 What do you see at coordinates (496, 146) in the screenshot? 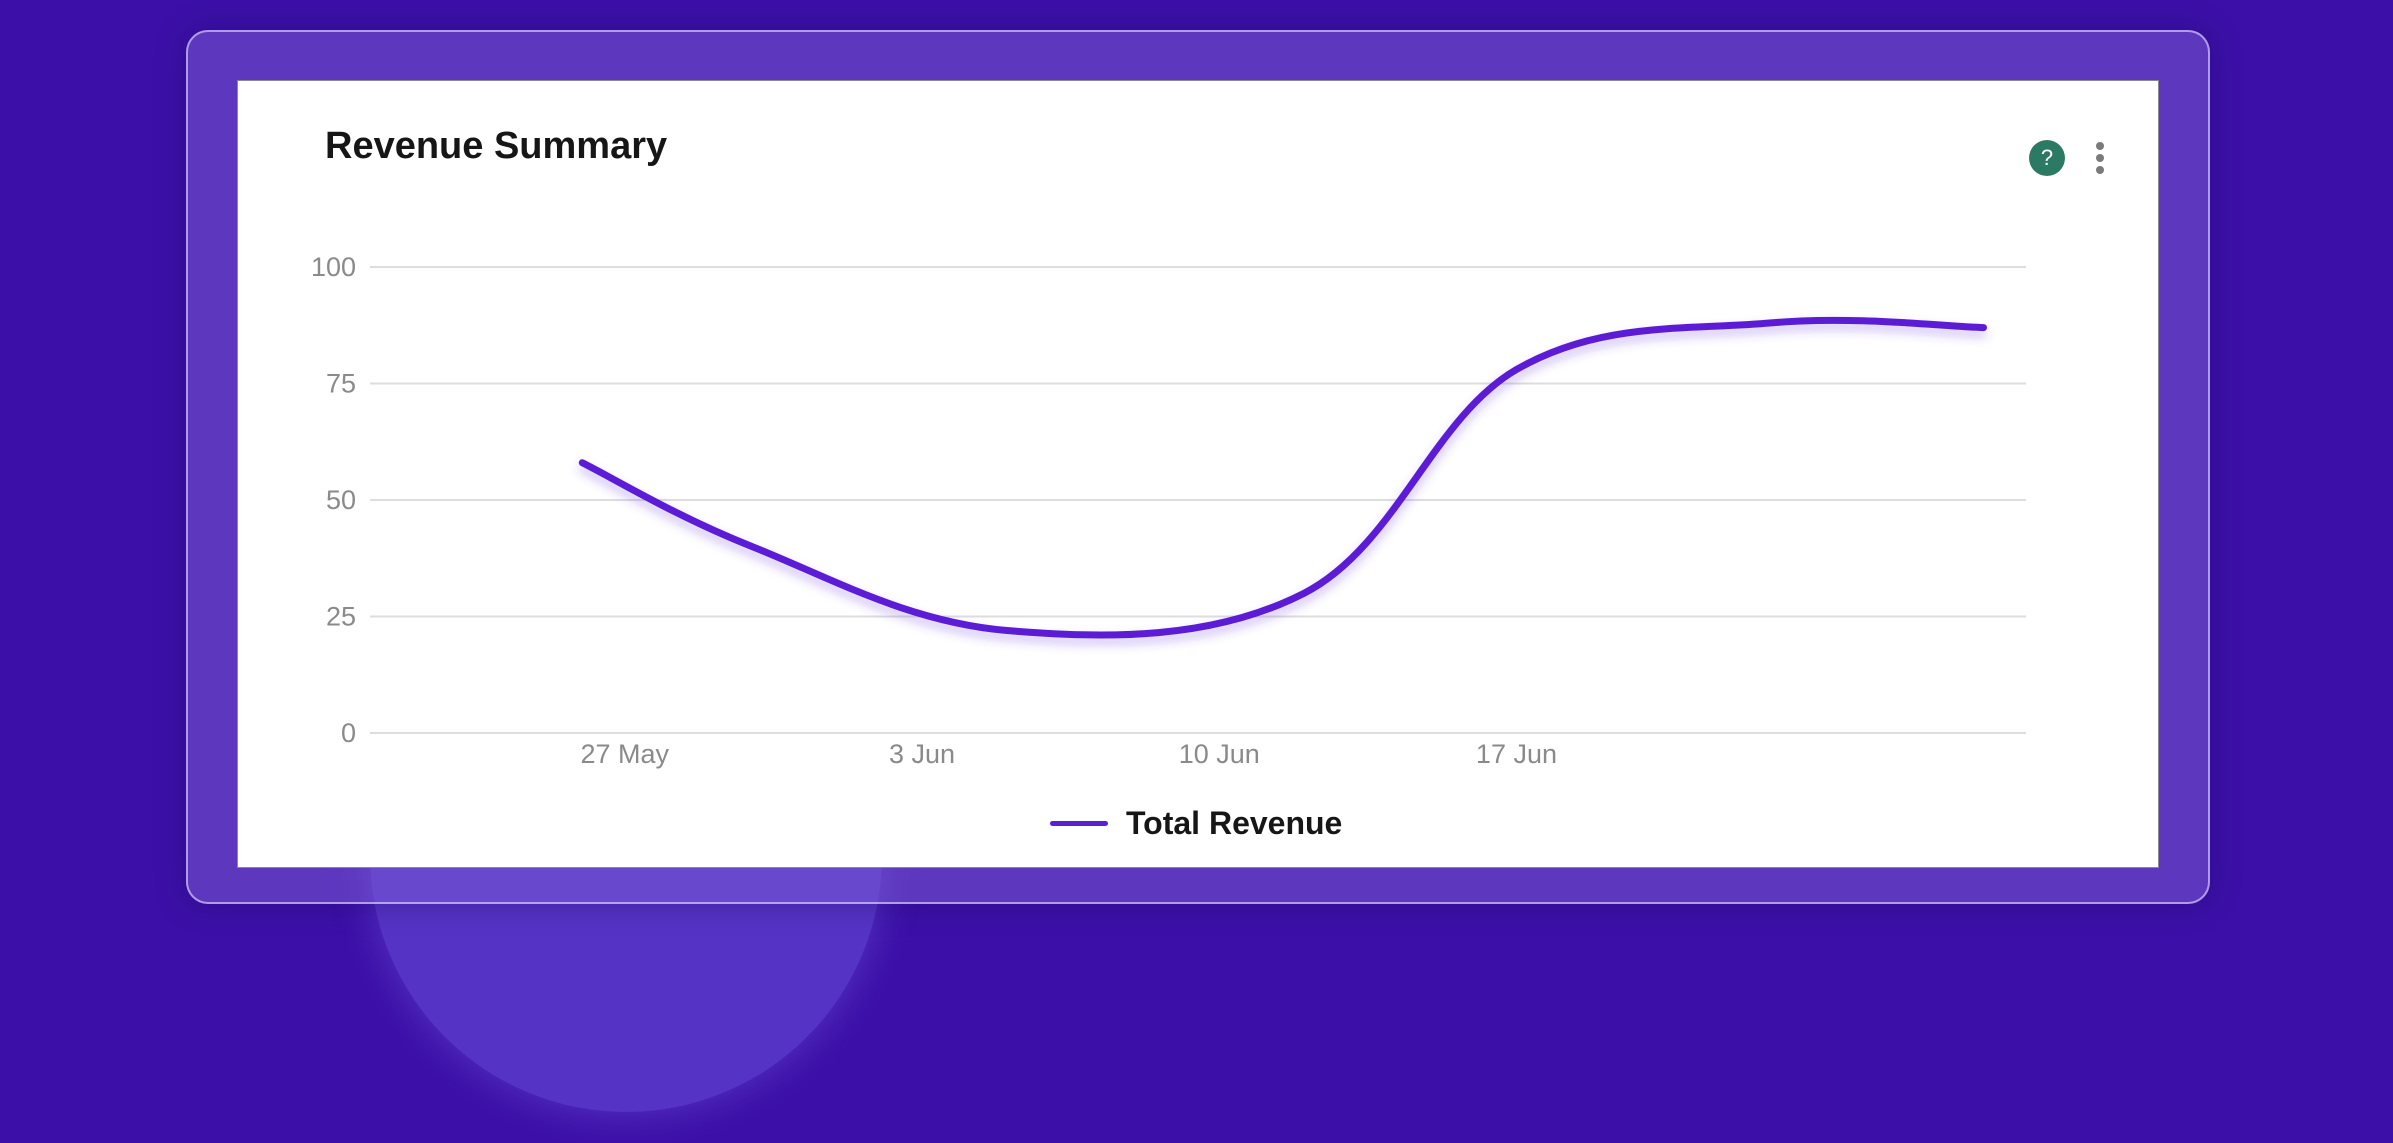
I see `card-title: Revenue Summary` at bounding box center [496, 146].